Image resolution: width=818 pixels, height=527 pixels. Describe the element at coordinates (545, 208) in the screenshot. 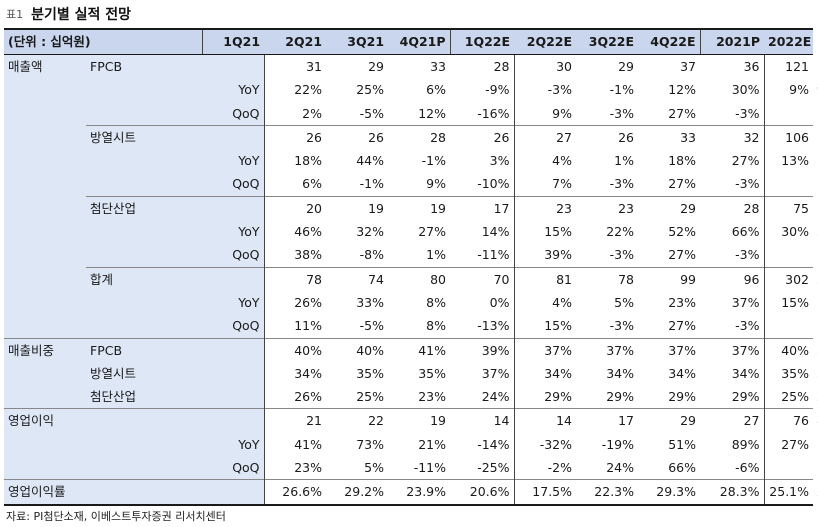

I see `table-cell: 23` at that location.